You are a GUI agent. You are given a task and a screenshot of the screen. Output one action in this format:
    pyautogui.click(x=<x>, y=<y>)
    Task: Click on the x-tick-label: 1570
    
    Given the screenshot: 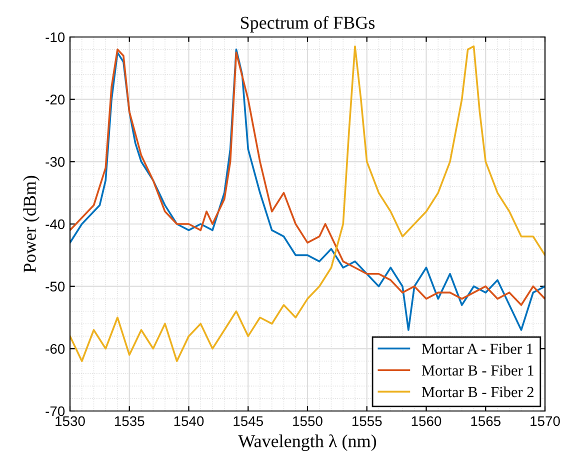 What is the action you would take?
    pyautogui.click(x=545, y=421)
    